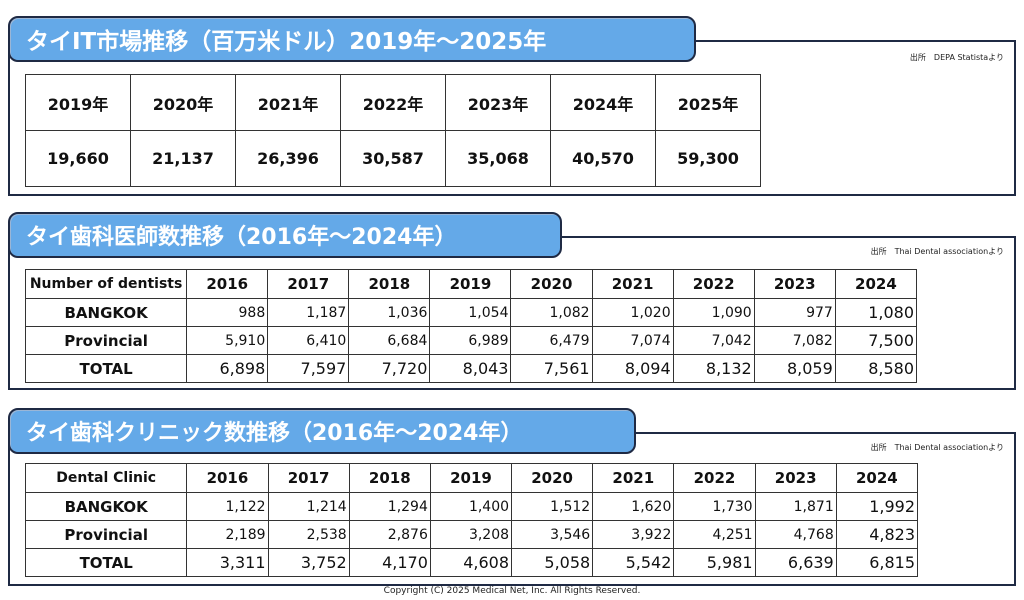 Image resolution: width=1024 pixels, height=600 pixels. Describe the element at coordinates (552, 506) in the screenshot. I see `cell-value: 1,512` at that location.